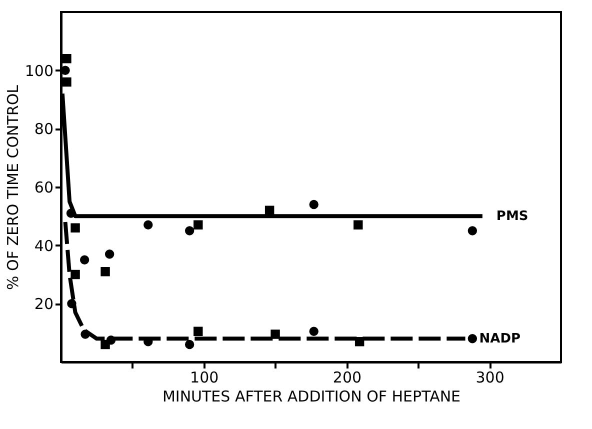 The height and width of the screenshot is (429, 592). What do you see at coordinates (39, 71) in the screenshot?
I see `y-tick-label: 100` at bounding box center [39, 71].